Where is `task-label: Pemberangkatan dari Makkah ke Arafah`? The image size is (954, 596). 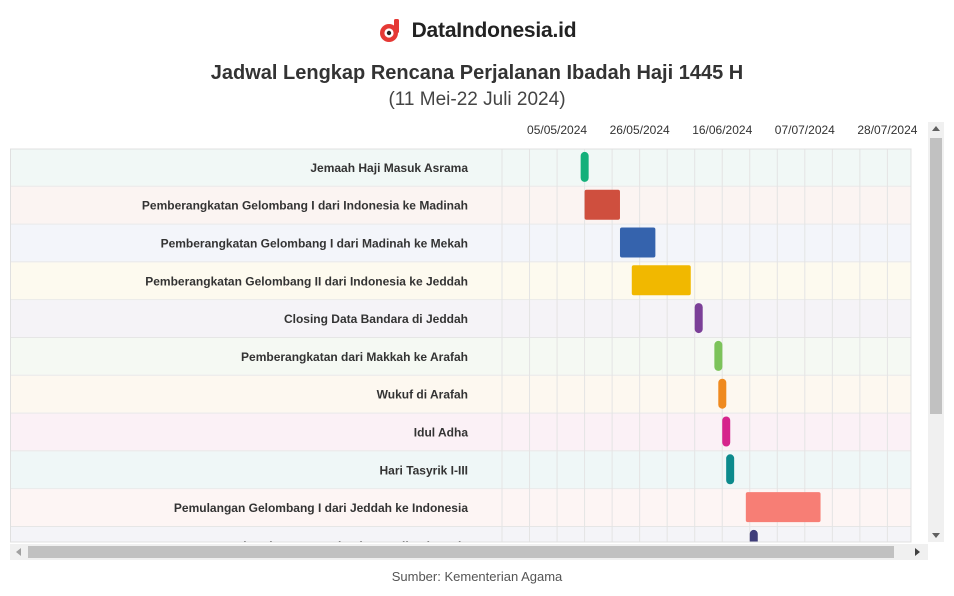
task-label: Pemberangkatan dari Makkah ke Arafah is located at coordinates (354, 357).